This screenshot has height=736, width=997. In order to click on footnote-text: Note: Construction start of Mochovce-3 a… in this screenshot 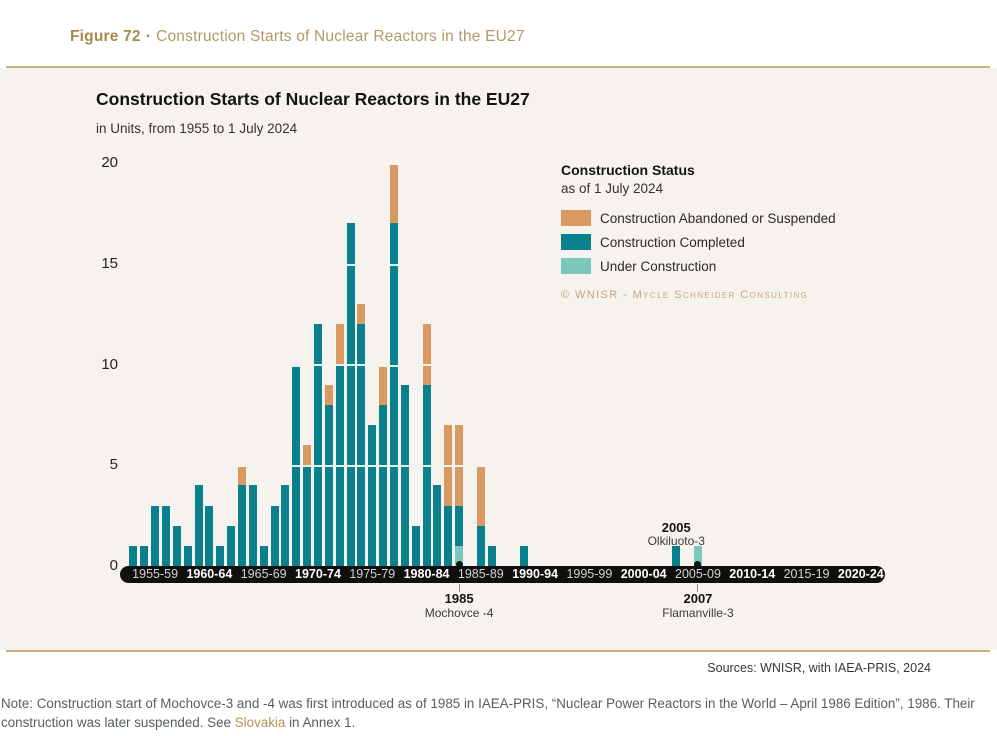, I will do `click(488, 713)`.